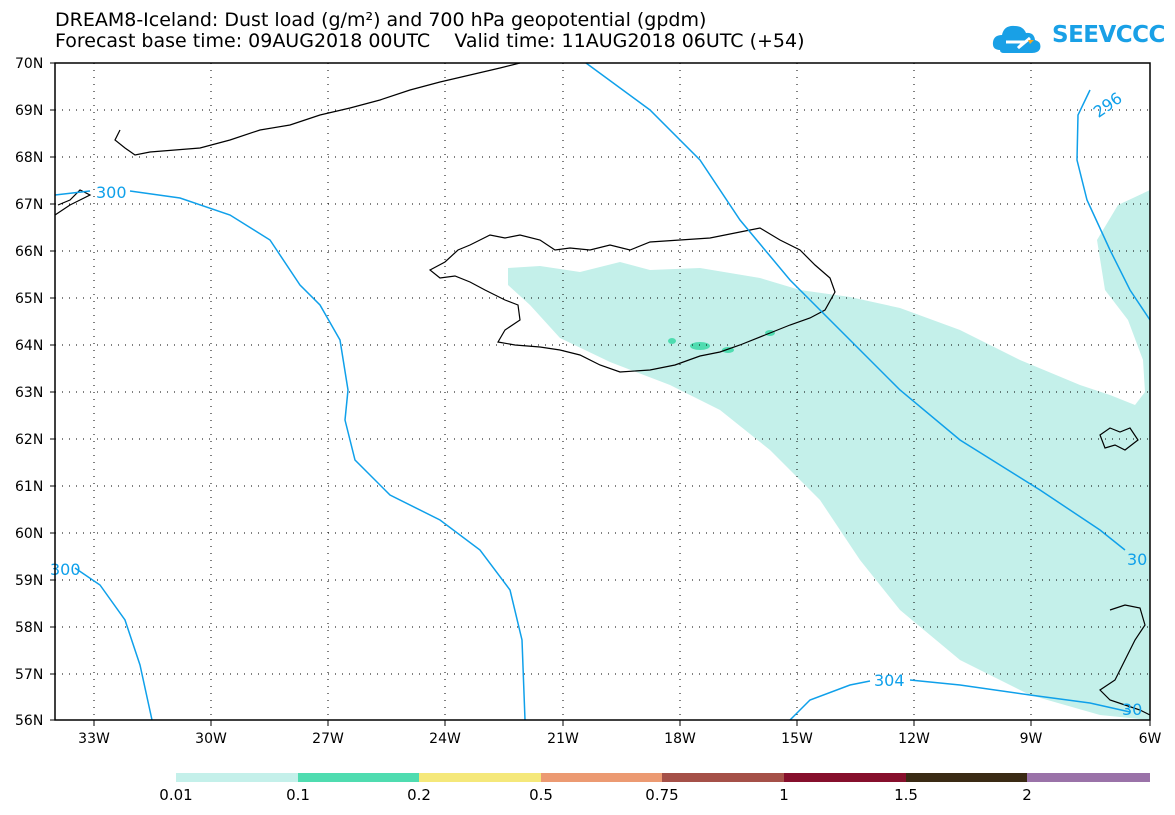  Describe the element at coordinates (29, 487) in the screenshot. I see `lat-label: 61N` at that location.